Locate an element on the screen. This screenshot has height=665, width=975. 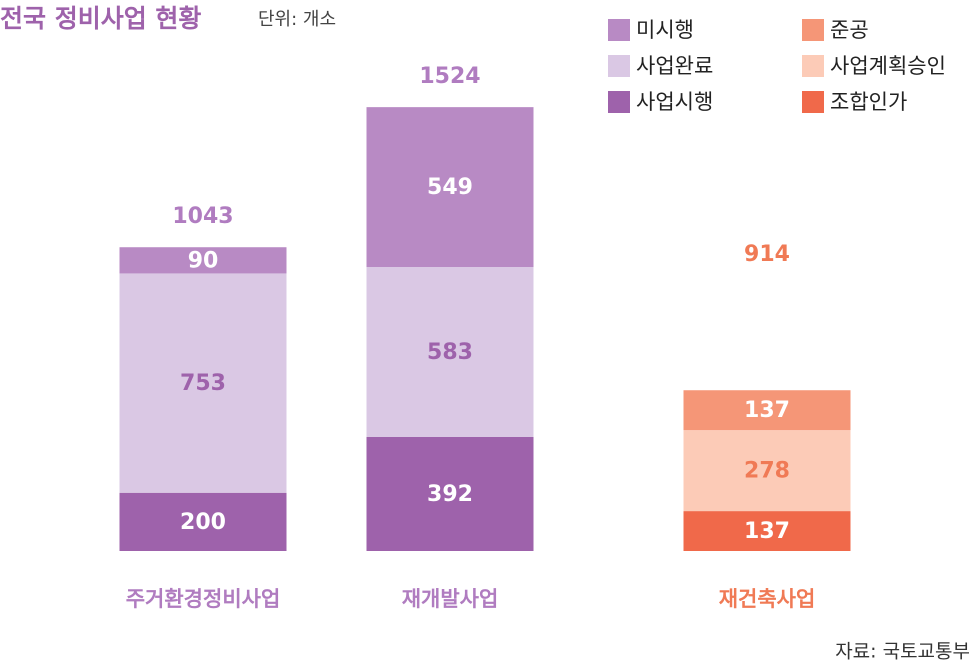
value-label: 549 is located at coordinates (450, 187).